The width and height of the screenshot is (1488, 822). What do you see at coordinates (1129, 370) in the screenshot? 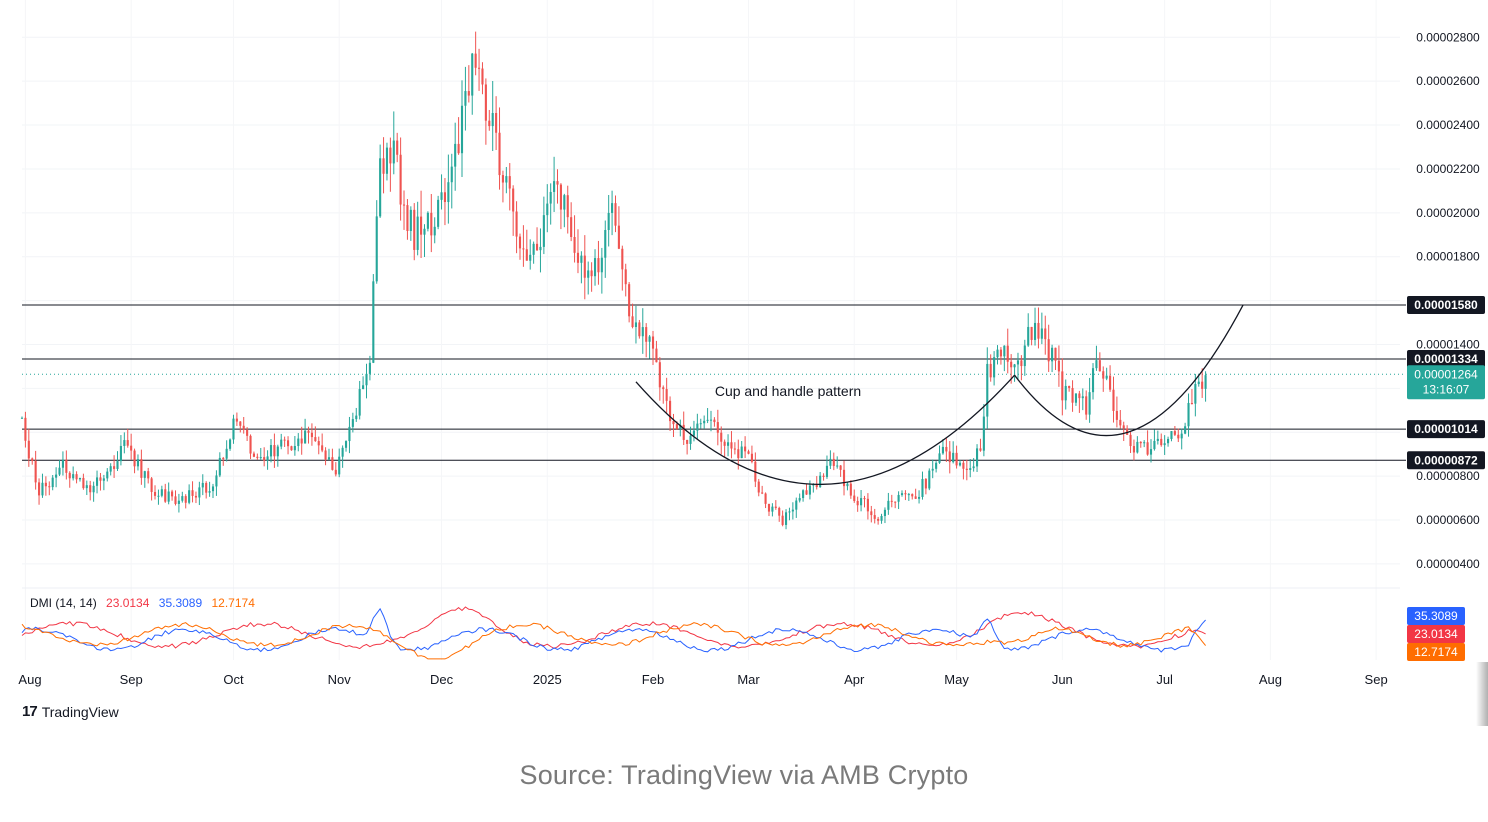
I see `handle-curve` at bounding box center [1129, 370].